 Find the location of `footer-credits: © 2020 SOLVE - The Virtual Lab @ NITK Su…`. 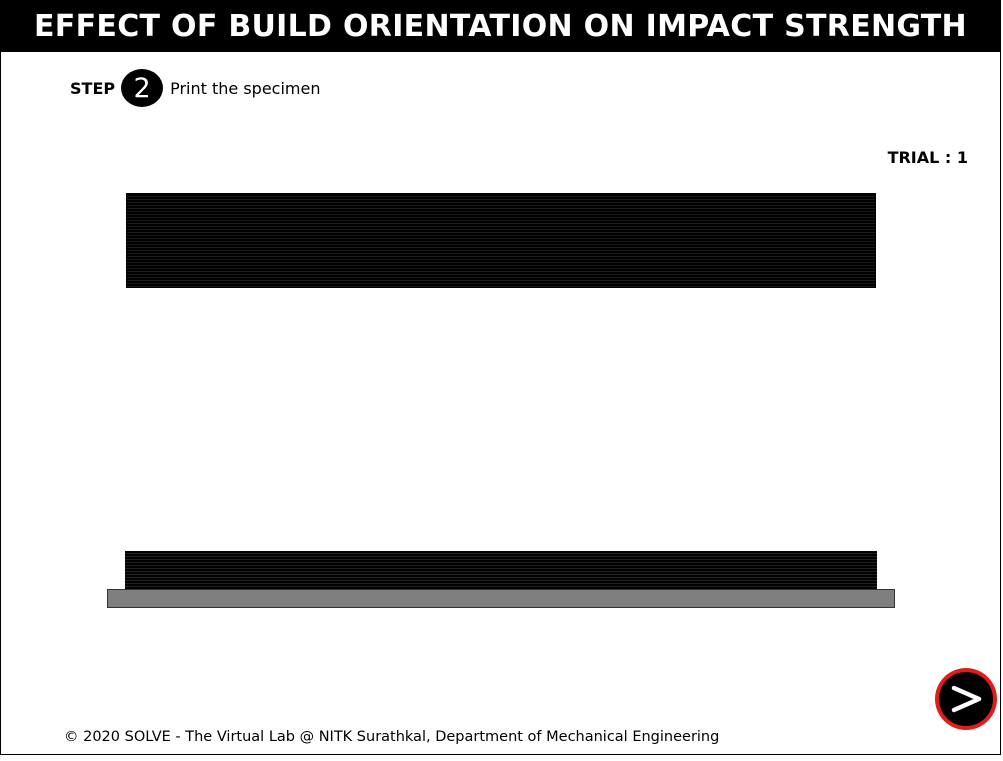

footer-credits: © 2020 SOLVE - The Virtual Lab @ NITK Su… is located at coordinates (392, 737).